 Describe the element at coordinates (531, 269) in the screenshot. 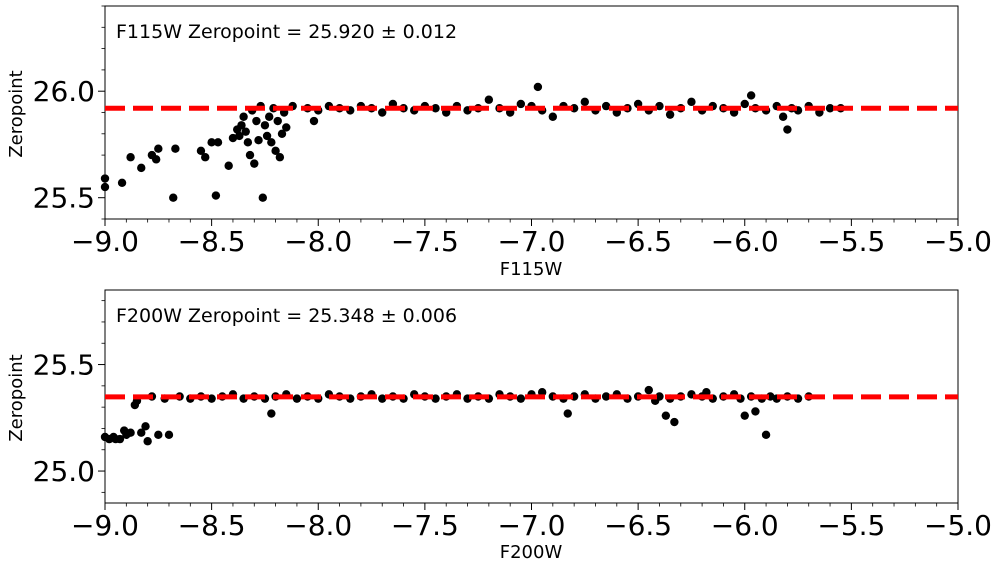

I see `x-axis-label: F115W` at that location.